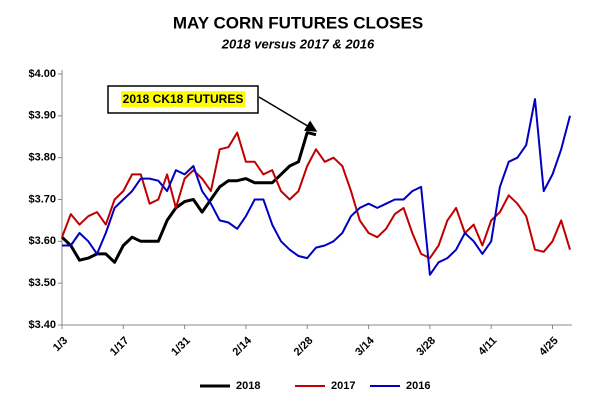  Describe the element at coordinates (365, 346) in the screenshot. I see `x-tick-label: 3/14` at that location.